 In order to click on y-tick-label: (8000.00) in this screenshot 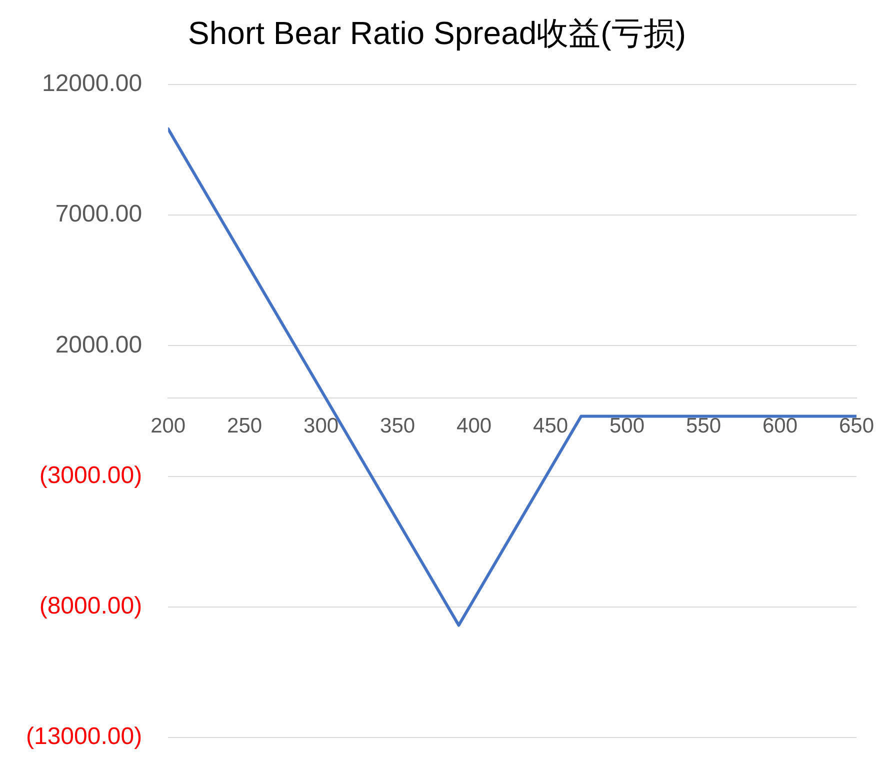, I will do `click(90, 606)`.